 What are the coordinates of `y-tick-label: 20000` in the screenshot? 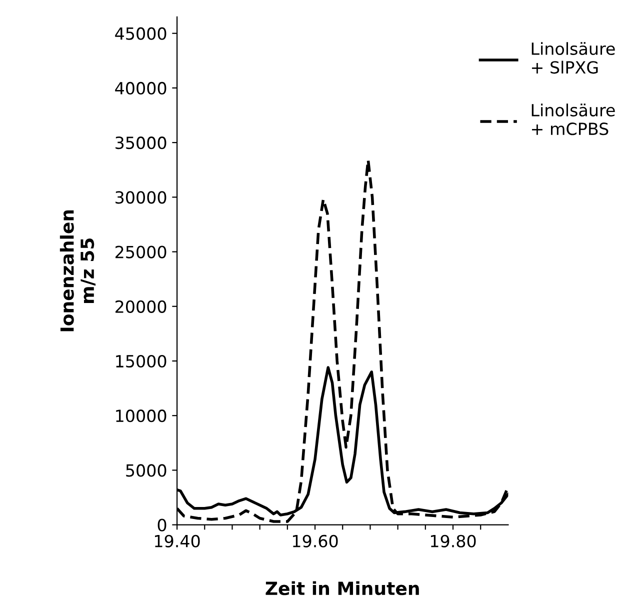 It's located at (141, 306).